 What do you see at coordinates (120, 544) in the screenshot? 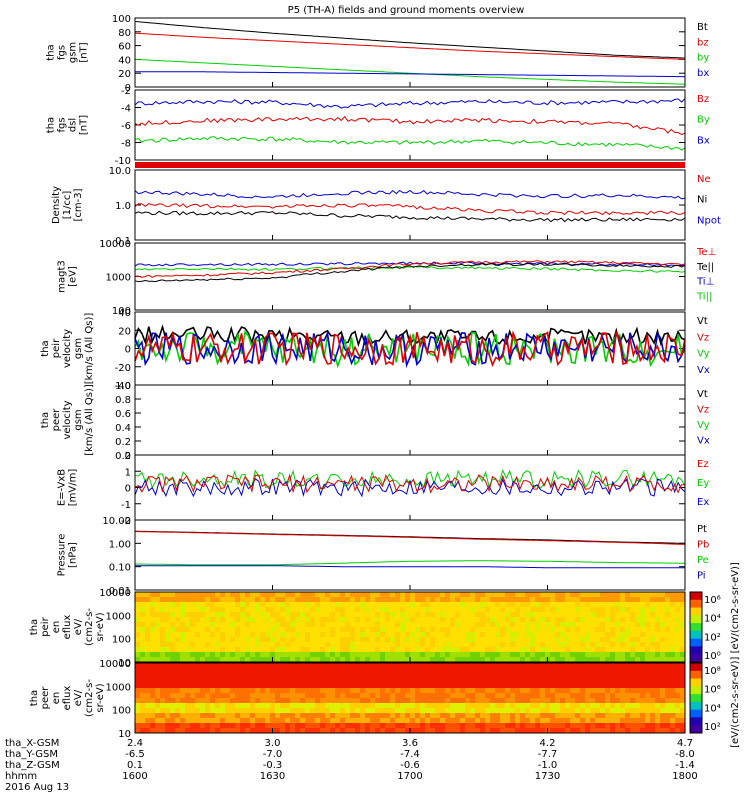
I see `ytick-pressure-1: 1.00` at bounding box center [120, 544].